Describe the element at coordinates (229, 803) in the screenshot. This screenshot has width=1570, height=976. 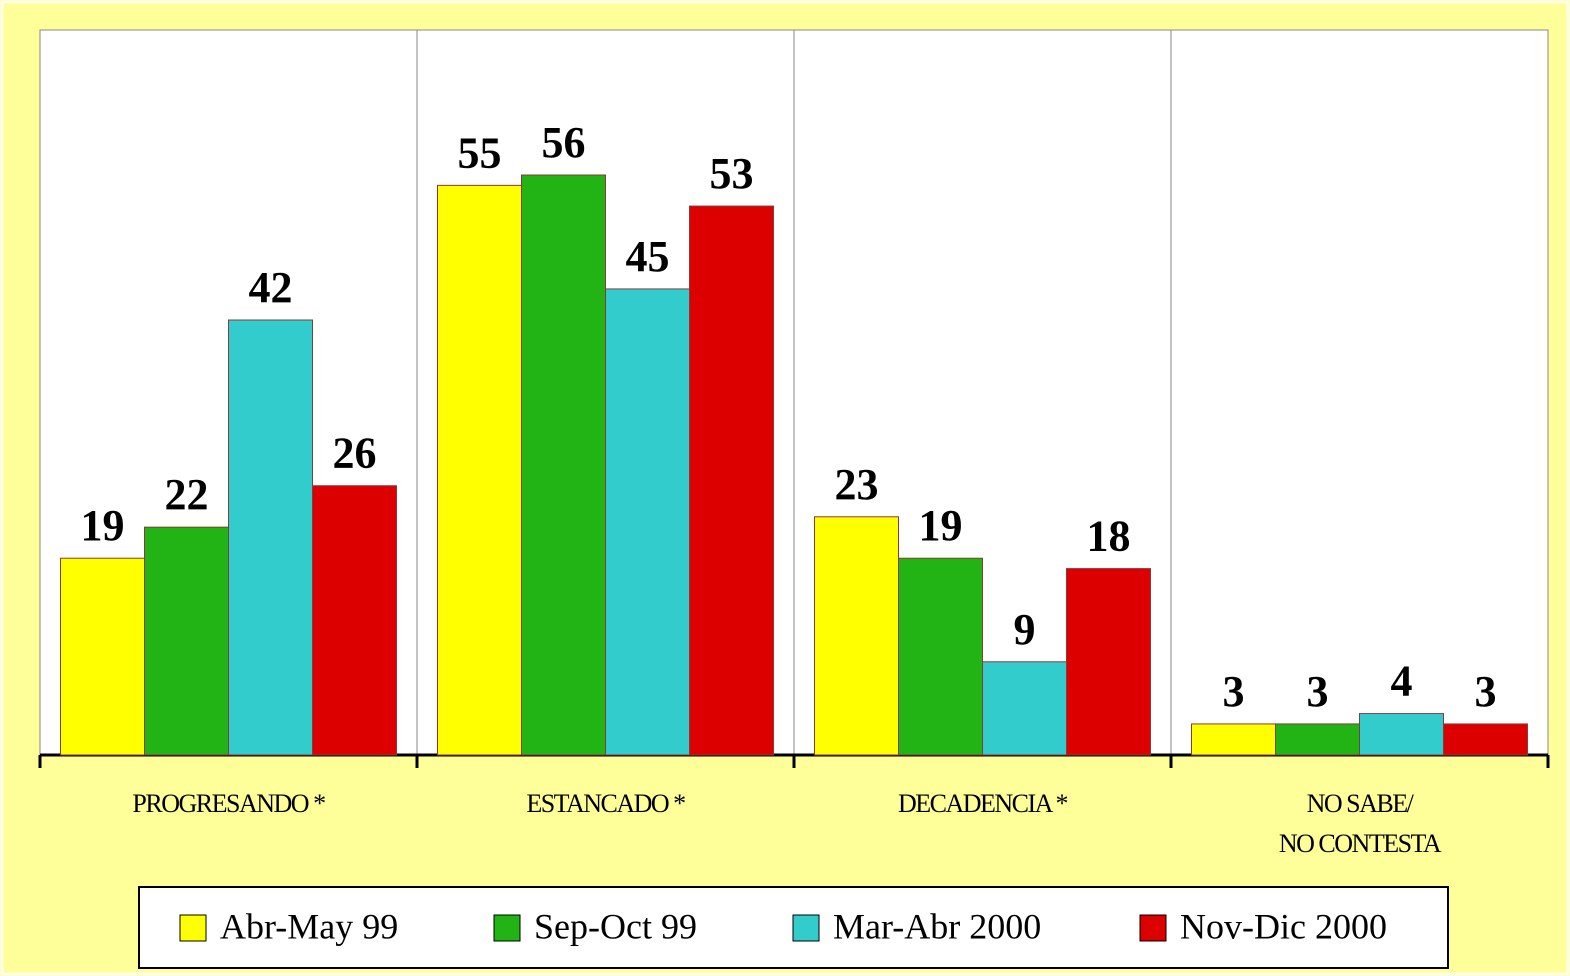
I see `x-tick-label: PROGRESANDO *` at that location.